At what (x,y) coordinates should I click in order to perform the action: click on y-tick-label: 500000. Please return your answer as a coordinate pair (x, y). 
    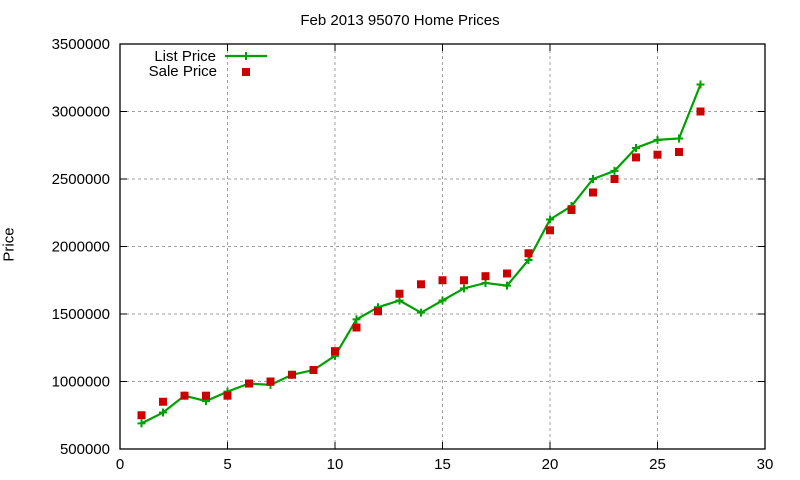
    Looking at the image, I should click on (85, 449).